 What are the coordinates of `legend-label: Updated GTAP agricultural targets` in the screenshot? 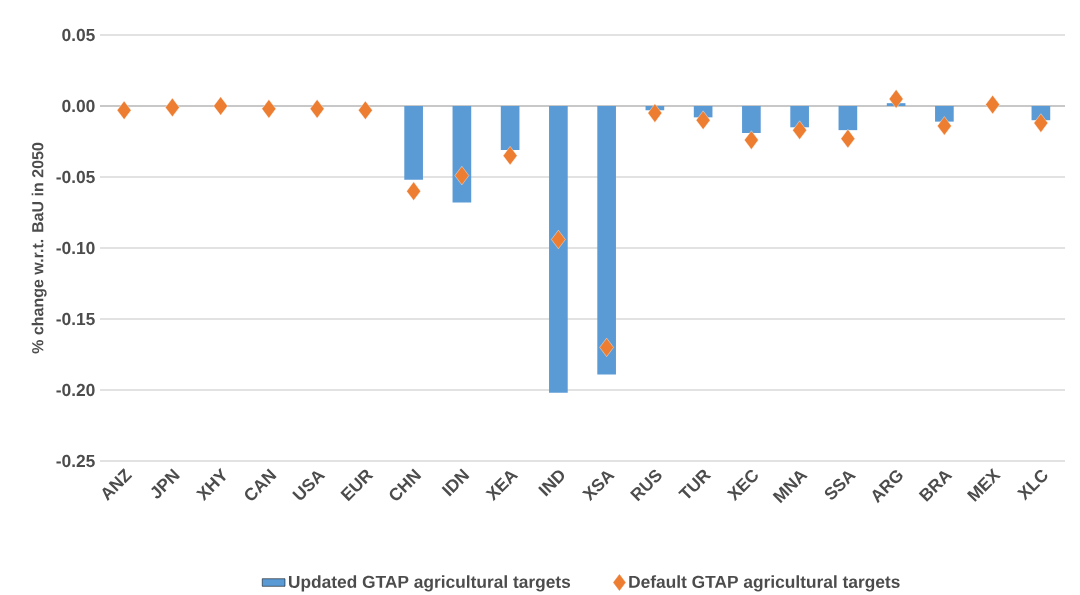 It's located at (429, 583).